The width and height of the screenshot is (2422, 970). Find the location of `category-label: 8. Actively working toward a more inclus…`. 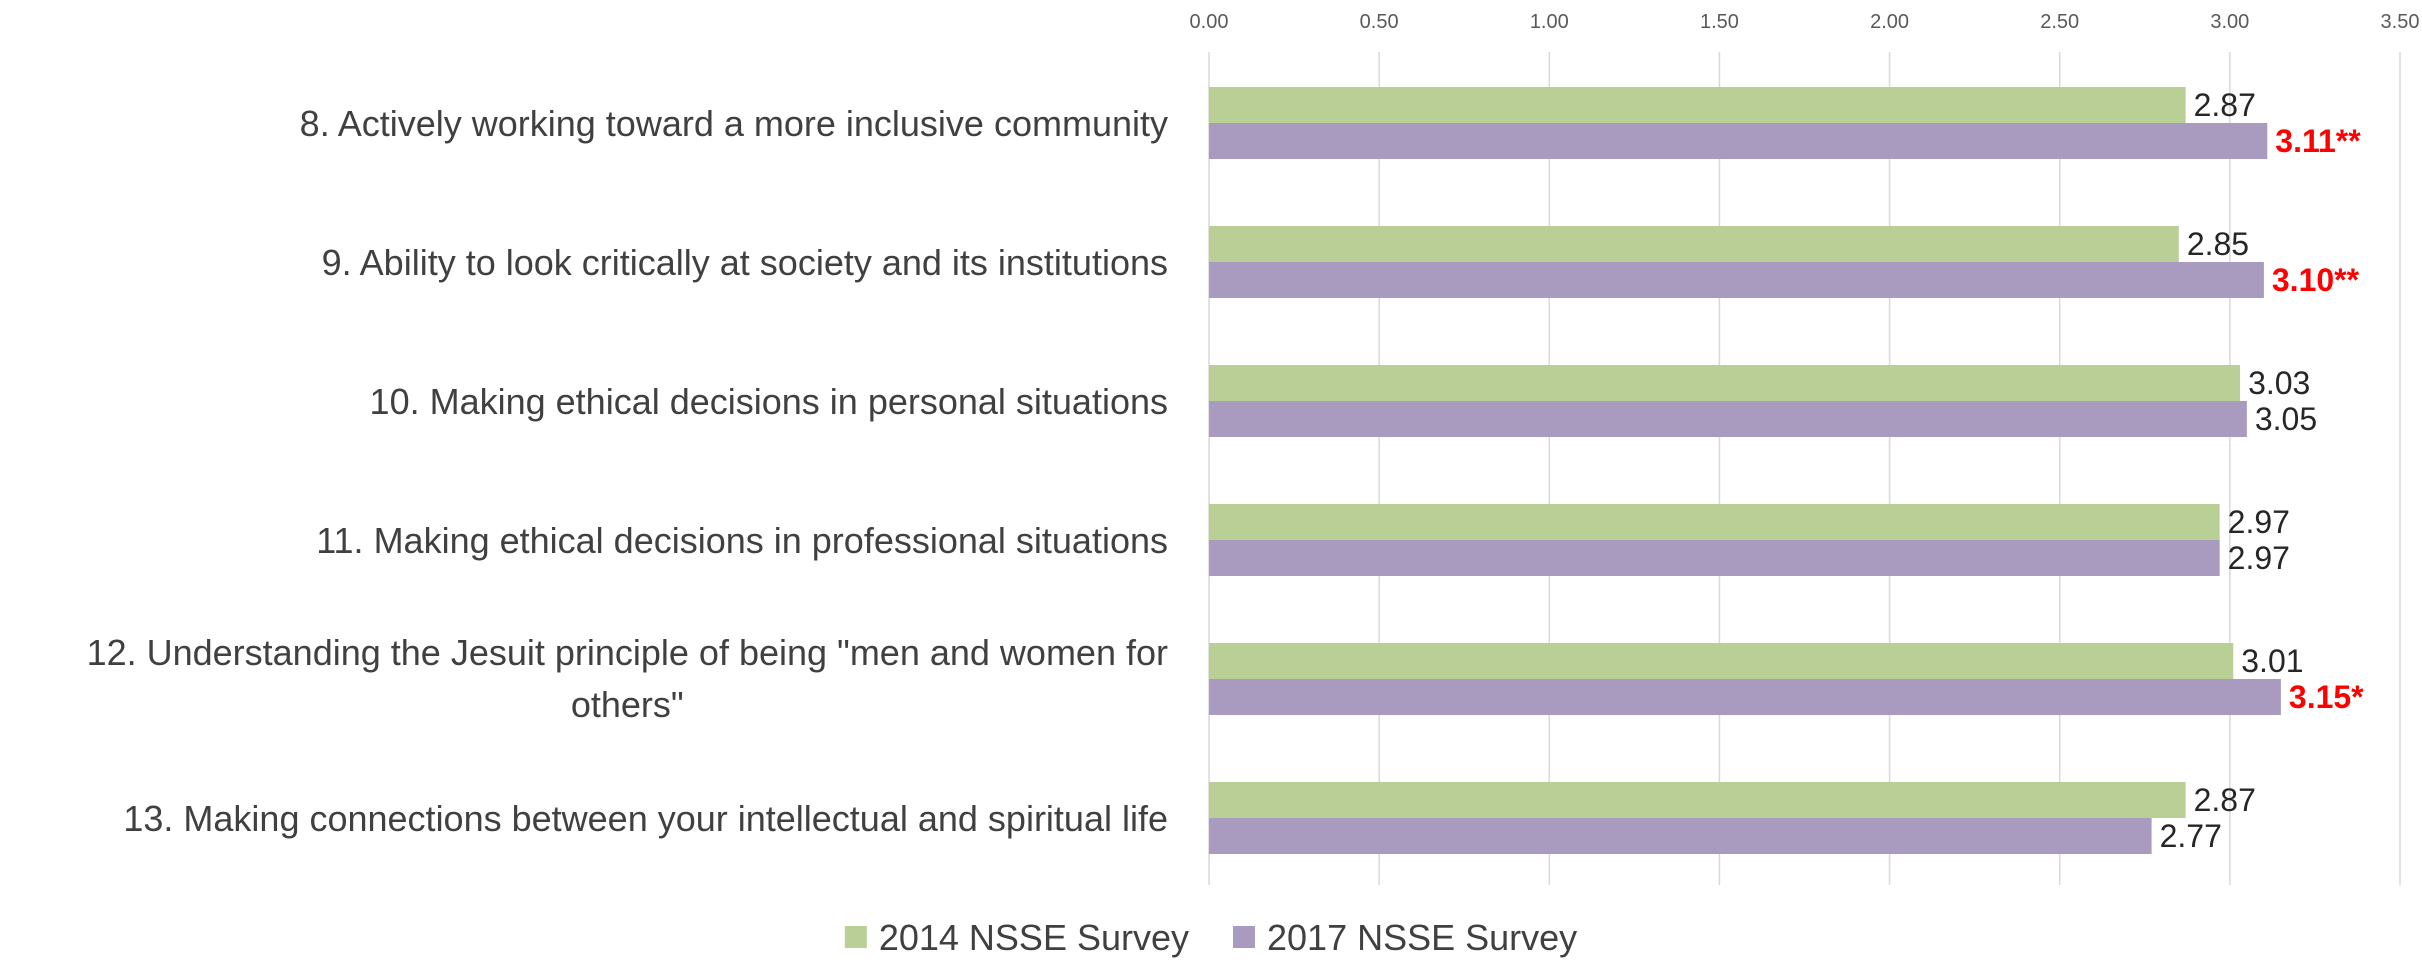

category-label: 8. Actively working toward a more inclus… is located at coordinates (734, 123).